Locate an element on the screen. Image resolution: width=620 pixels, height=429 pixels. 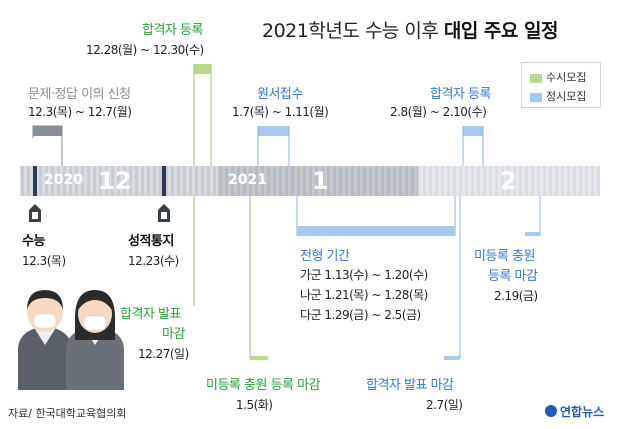
source-credit: 자료/ 한국대학교육협의회 is located at coordinates (67, 413).